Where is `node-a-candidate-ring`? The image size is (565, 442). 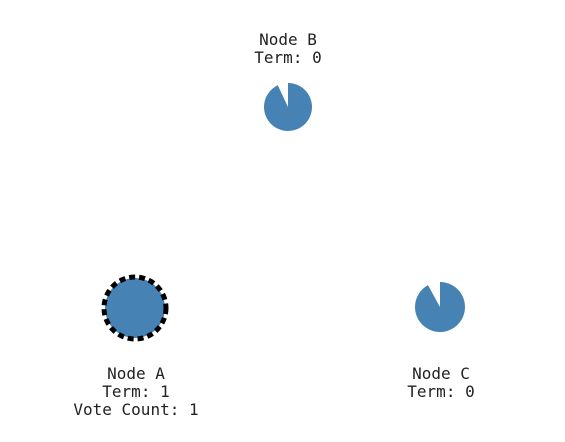
node-a-candidate-ring is located at coordinates (135, 308).